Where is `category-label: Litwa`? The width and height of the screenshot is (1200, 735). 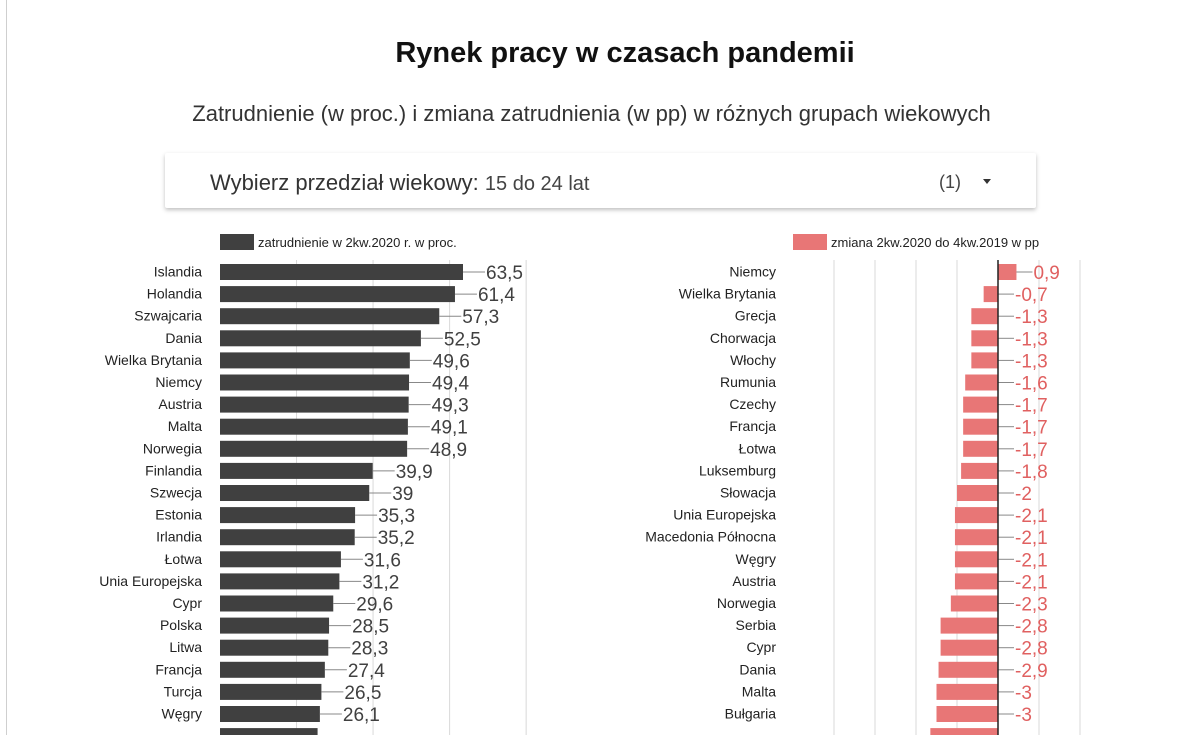
category-label: Litwa is located at coordinates (185, 647).